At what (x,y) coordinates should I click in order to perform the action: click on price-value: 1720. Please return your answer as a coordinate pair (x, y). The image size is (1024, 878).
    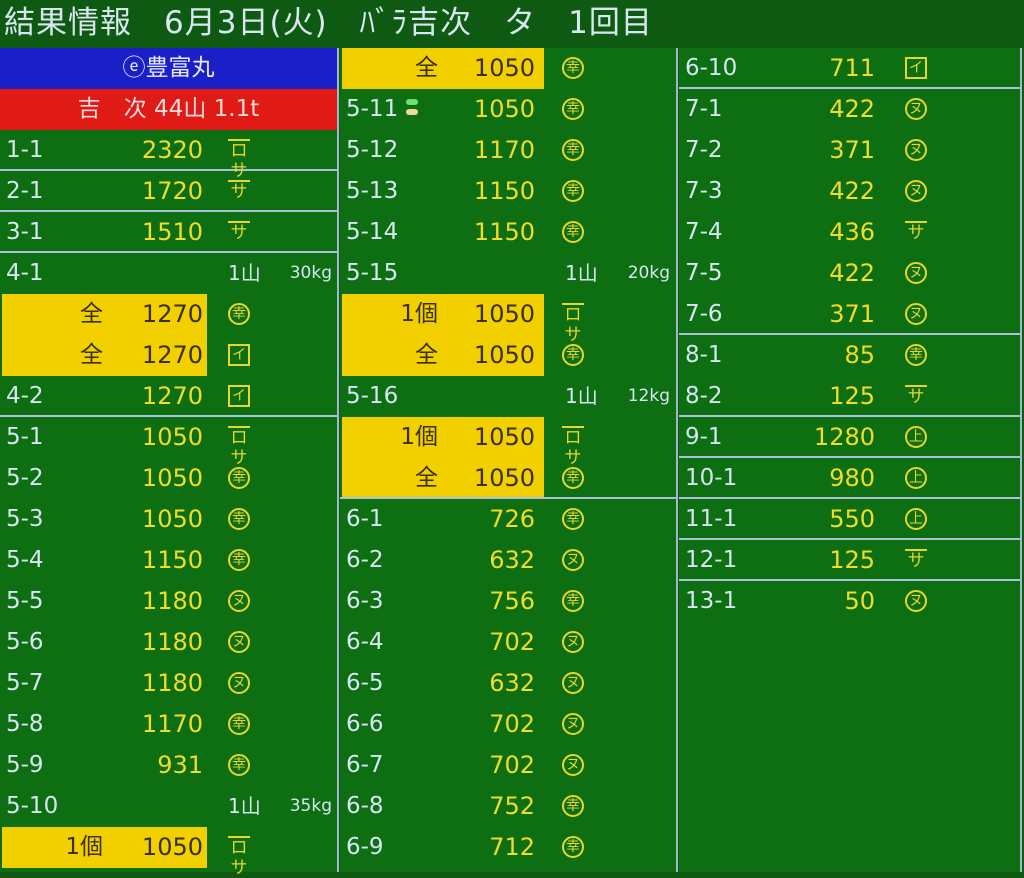
    Looking at the image, I should click on (172, 191).